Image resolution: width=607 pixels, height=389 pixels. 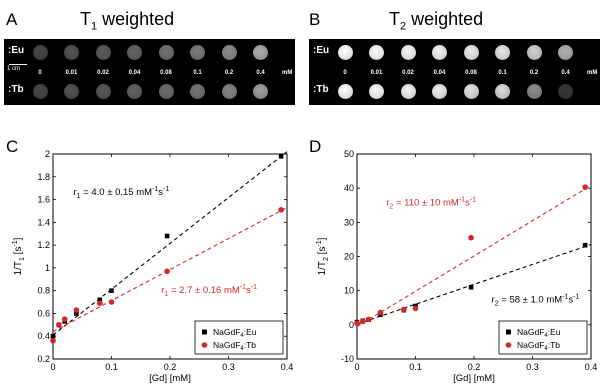 I want to click on a-conc-label-7: 0.4, so click(x=260, y=73).